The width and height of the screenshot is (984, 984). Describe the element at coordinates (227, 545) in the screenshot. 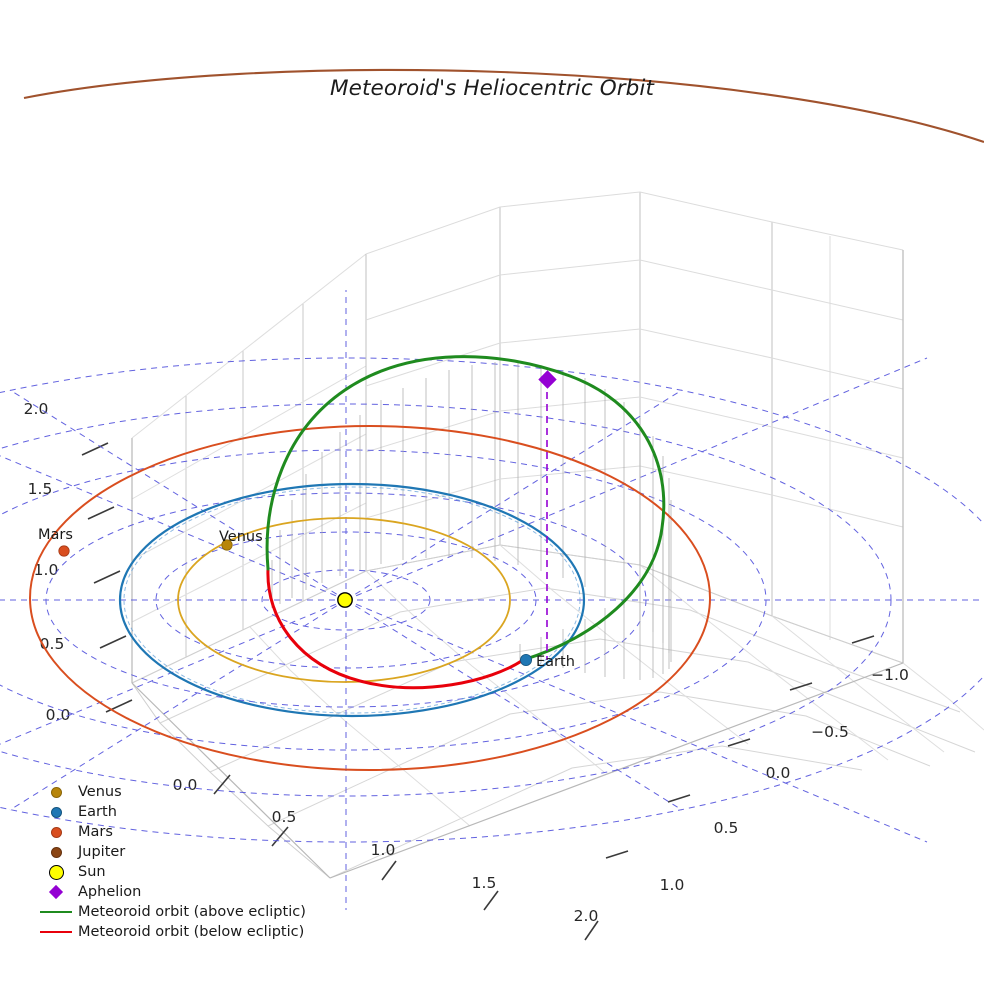

I see `venus-marker` at that location.